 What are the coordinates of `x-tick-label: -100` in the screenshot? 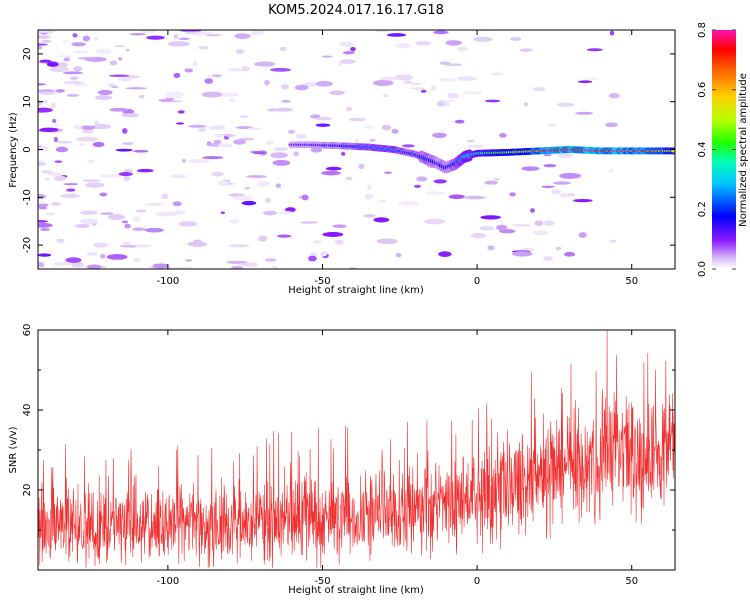 It's located at (168, 281).